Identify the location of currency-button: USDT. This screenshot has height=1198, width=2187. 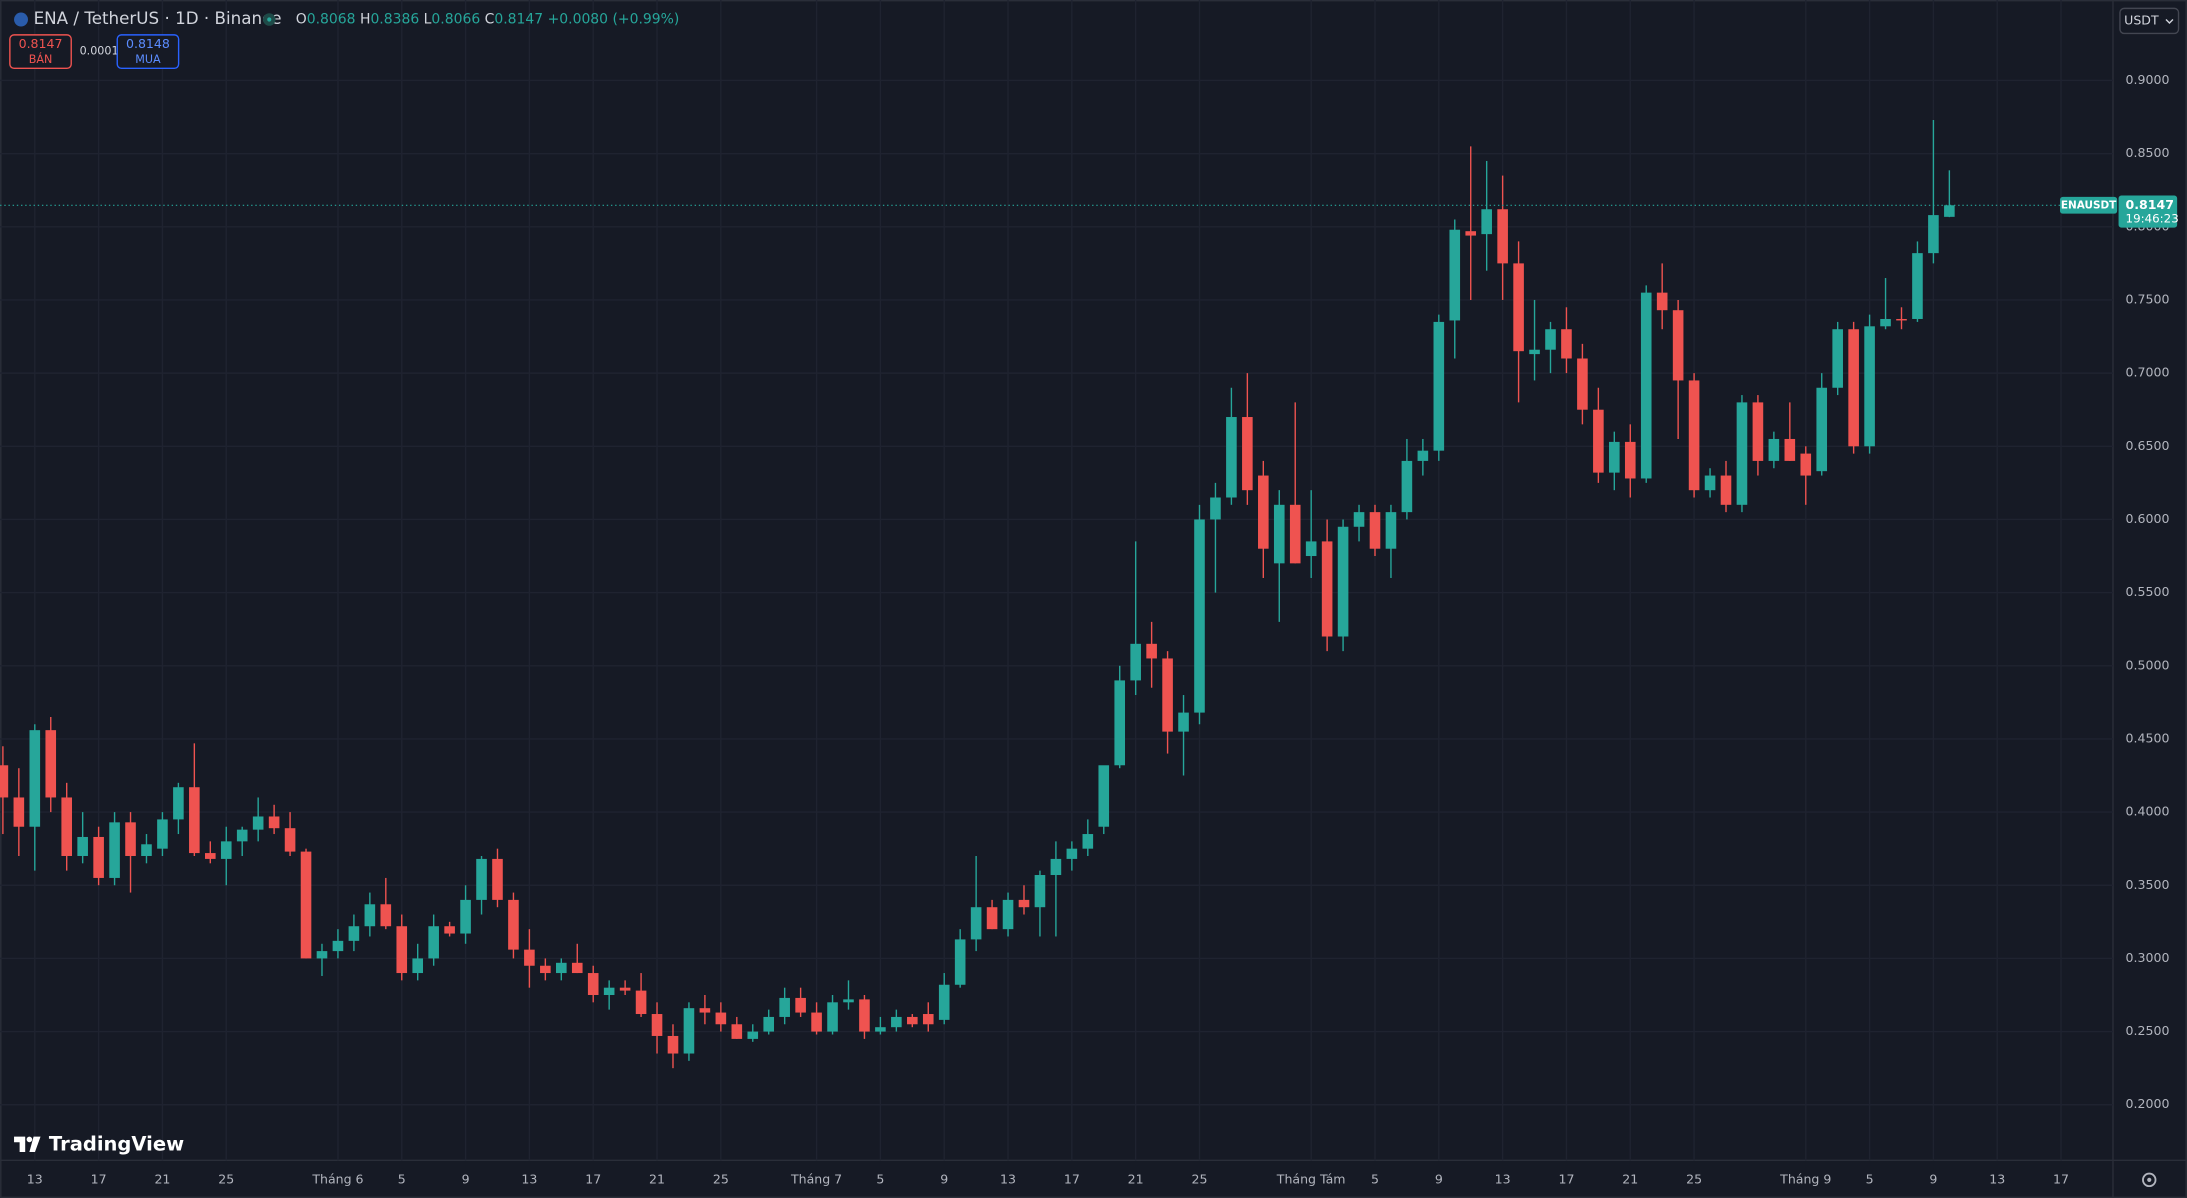
(2149, 21).